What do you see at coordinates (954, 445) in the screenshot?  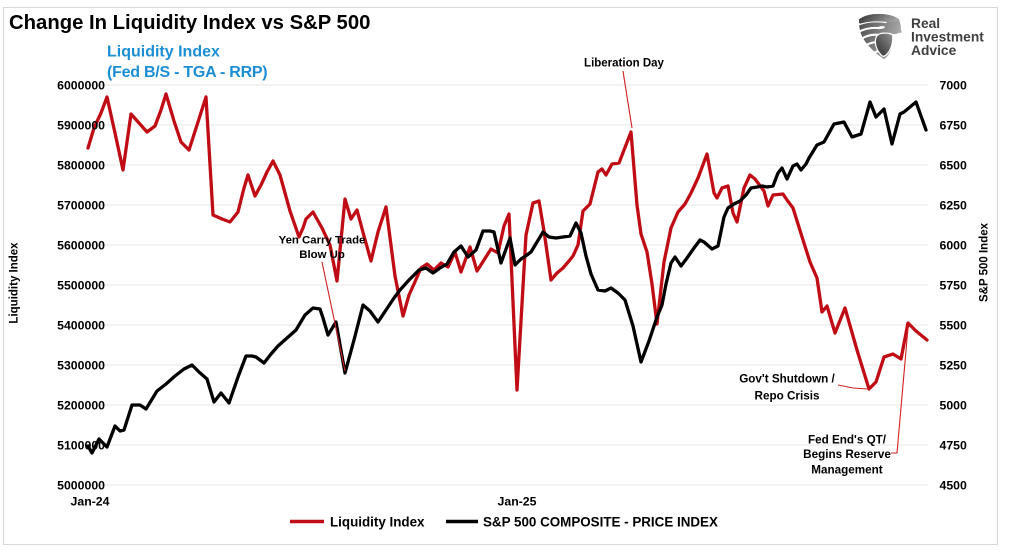 I see `svg-text: 4750` at bounding box center [954, 445].